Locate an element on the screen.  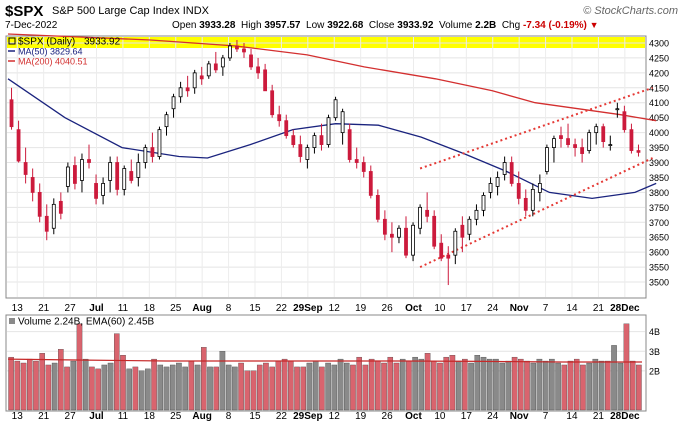
price-tick-label: 3500 is located at coordinates (659, 283).